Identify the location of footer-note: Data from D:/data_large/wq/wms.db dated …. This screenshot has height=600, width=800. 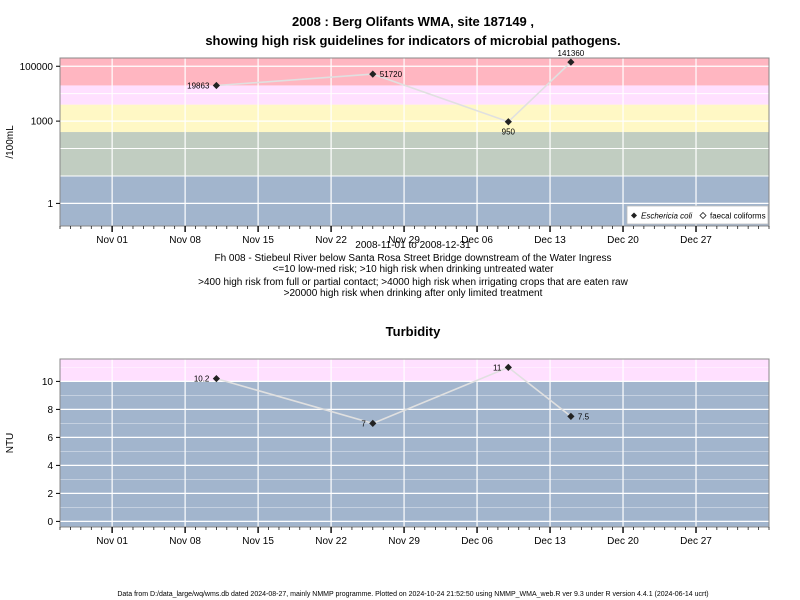
(412, 594).